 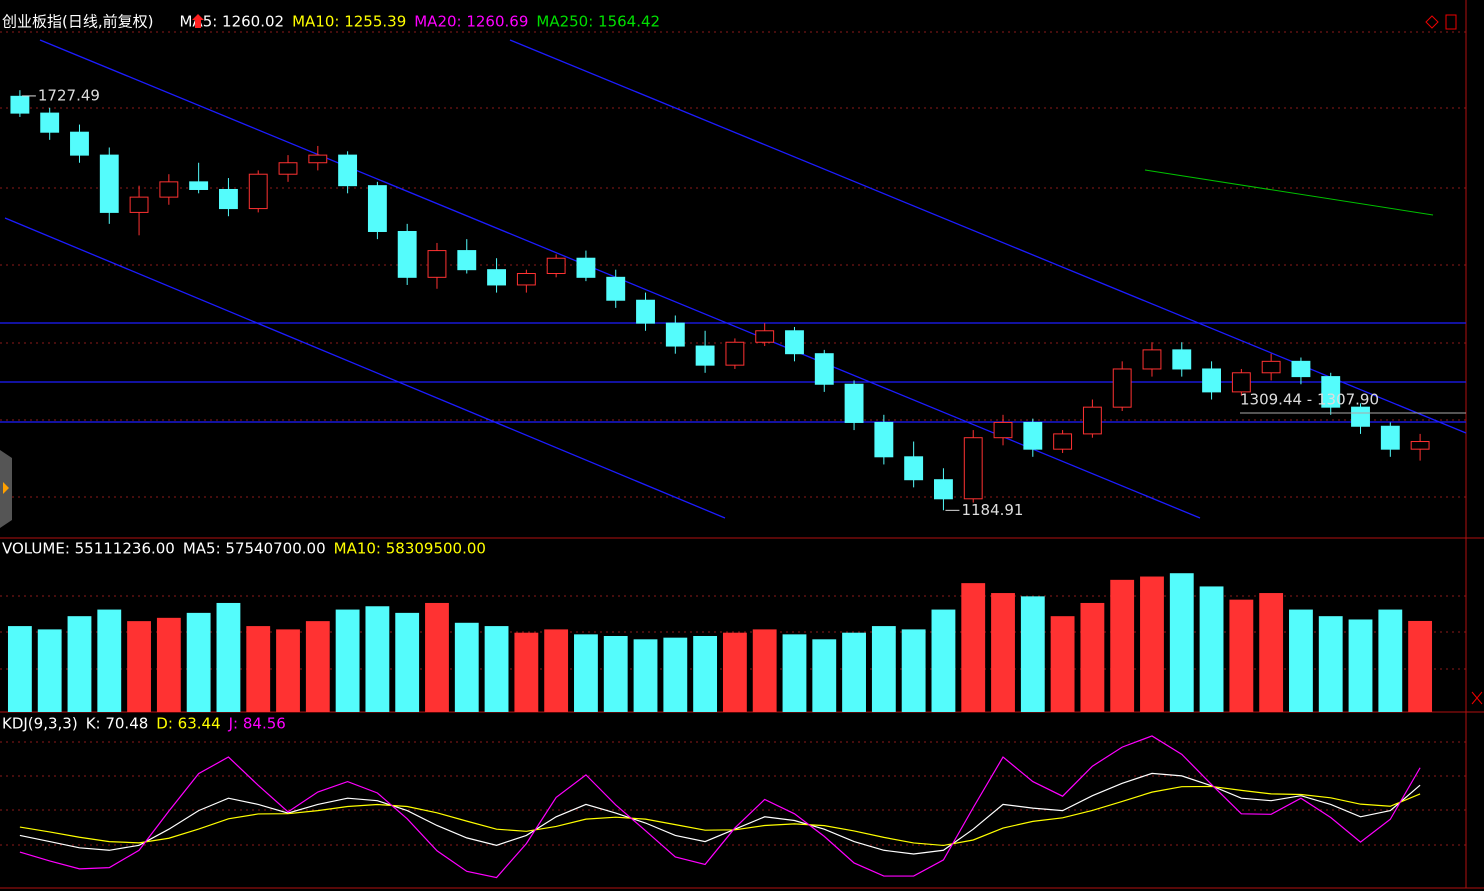 I want to click on indicator-label: MA20: 1260.69, so click(x=471, y=22).